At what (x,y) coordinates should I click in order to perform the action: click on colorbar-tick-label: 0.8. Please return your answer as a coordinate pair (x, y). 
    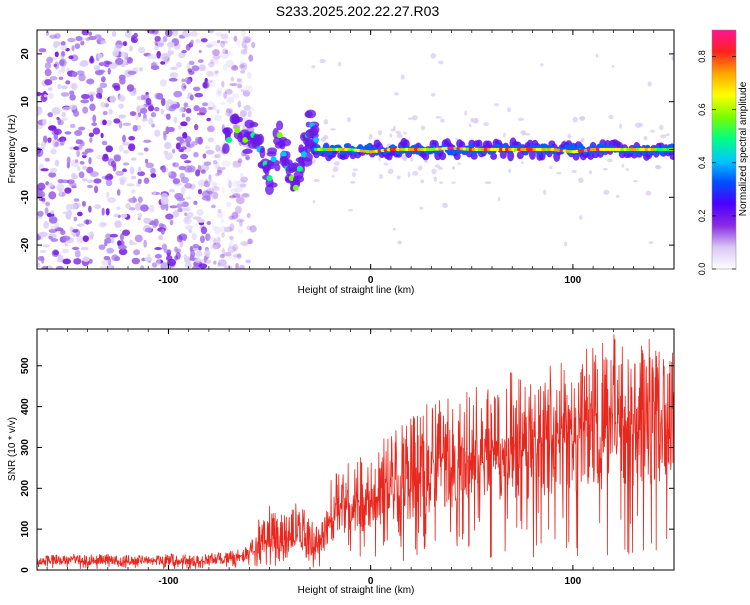
    Looking at the image, I should click on (702, 56).